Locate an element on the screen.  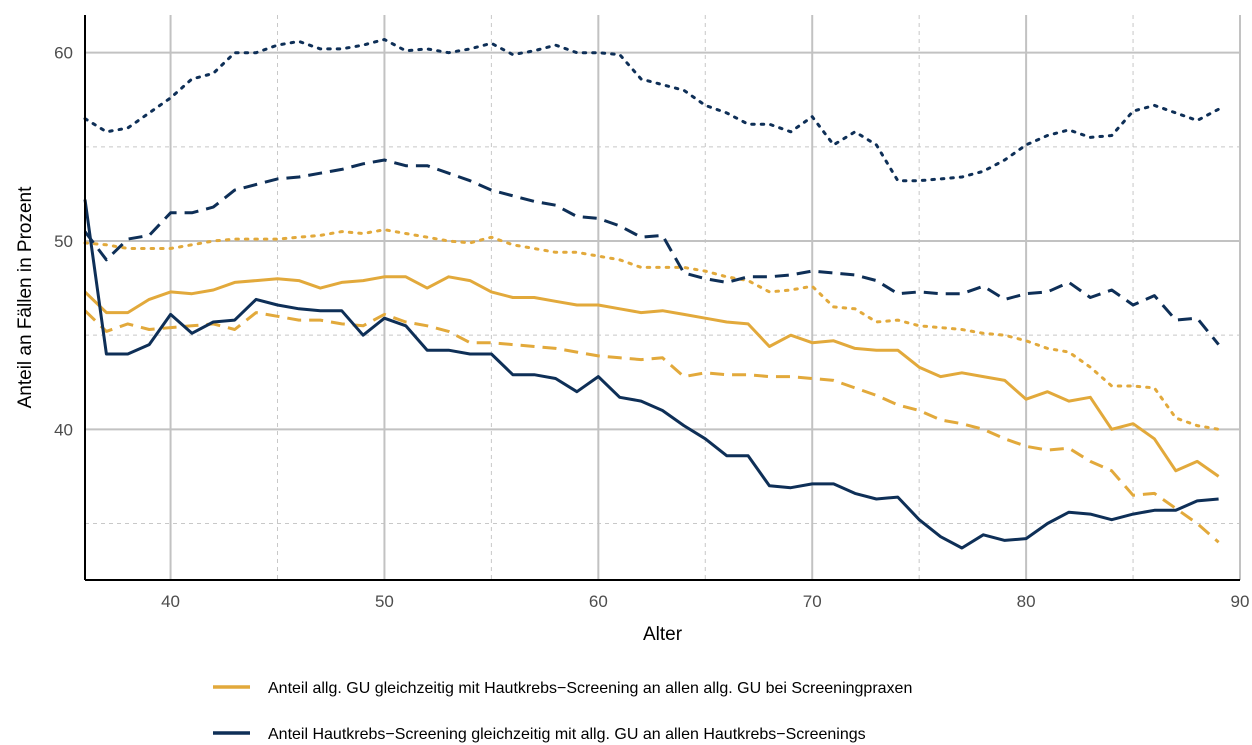
x-axis-title: Alter is located at coordinates (663, 634).